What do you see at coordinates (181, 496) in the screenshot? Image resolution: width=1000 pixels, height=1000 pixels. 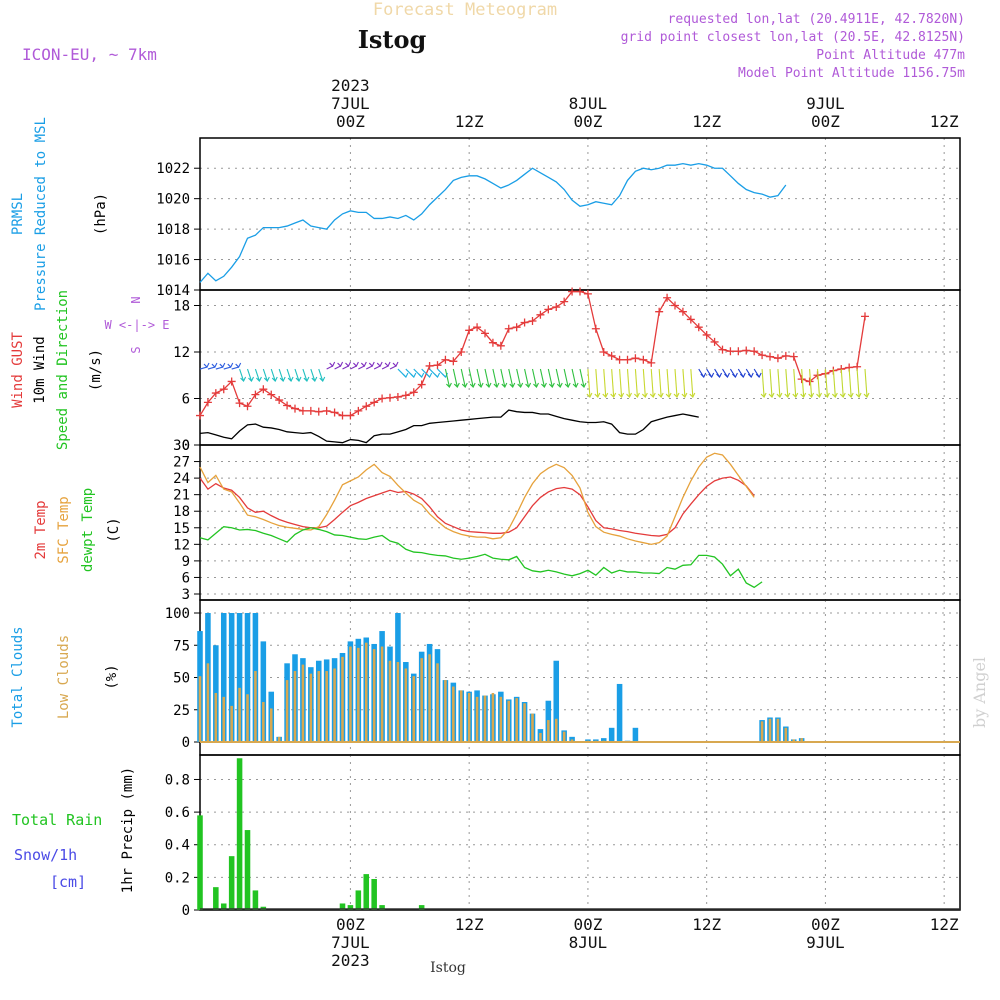 I see `y-tick-label: 21` at bounding box center [181, 496].